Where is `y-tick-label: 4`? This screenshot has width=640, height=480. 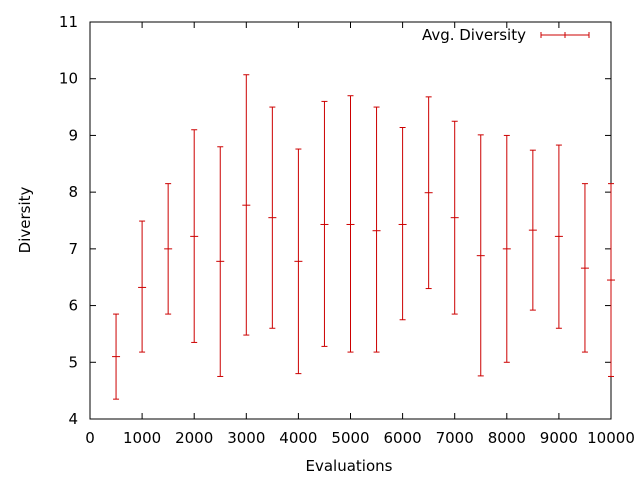 y-tick-label: 4 is located at coordinates (73, 419).